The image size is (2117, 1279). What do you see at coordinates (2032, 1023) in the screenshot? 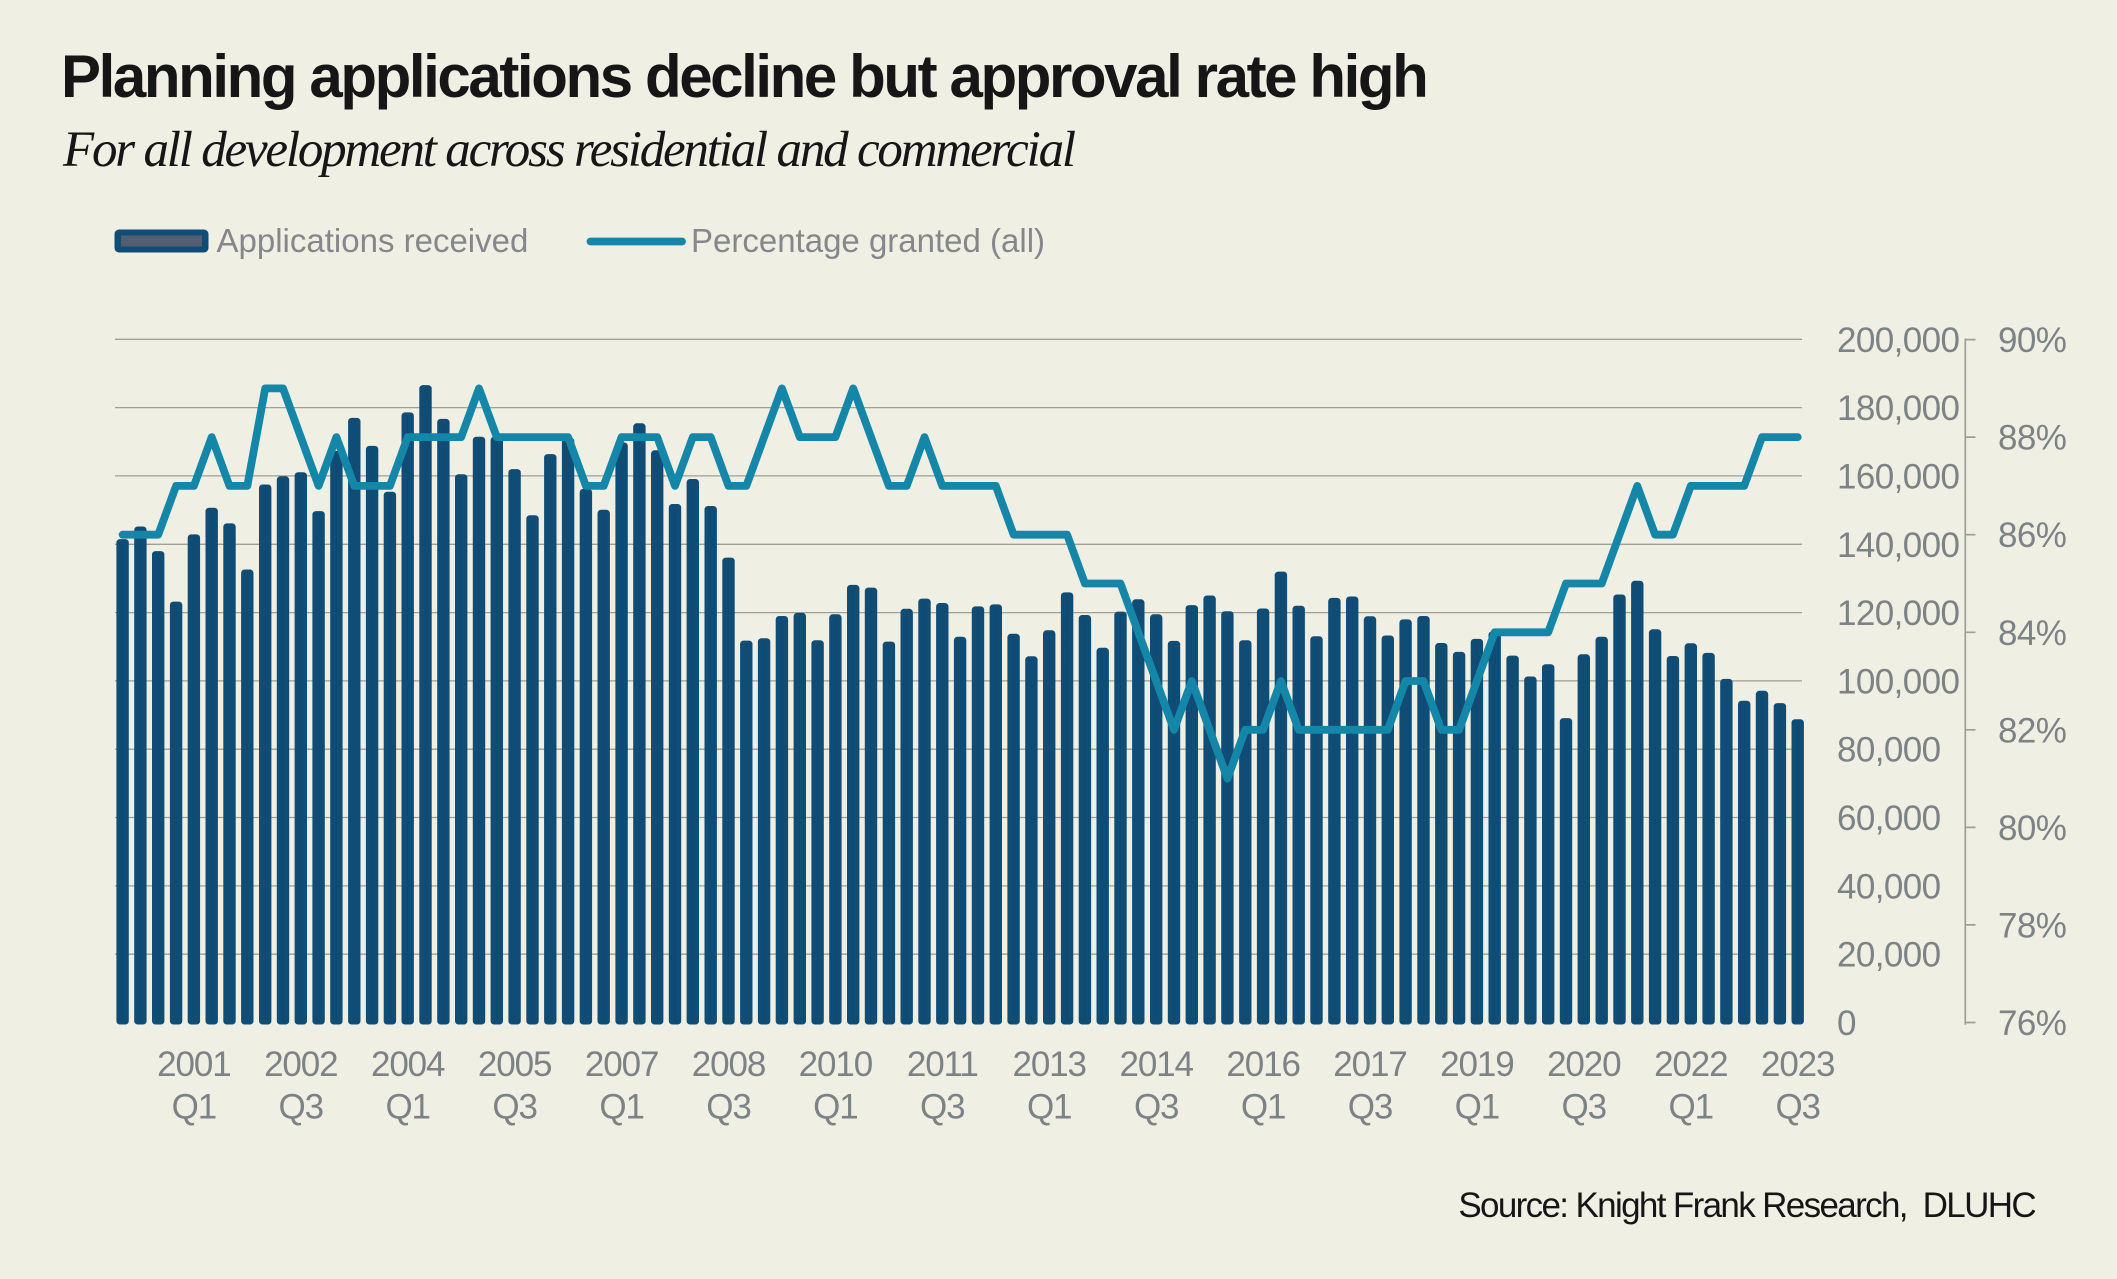
I see `svg-text: 76%` at bounding box center [2032, 1023].